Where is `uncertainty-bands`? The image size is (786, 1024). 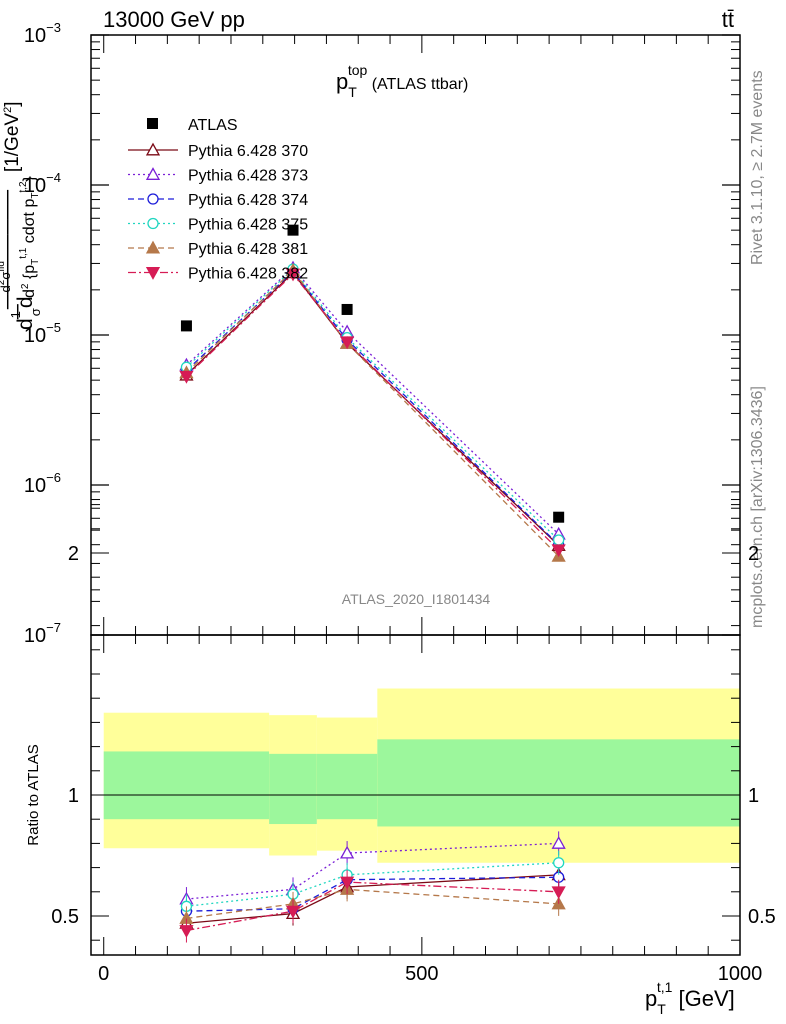
uncertainty-bands is located at coordinates (421, 775).